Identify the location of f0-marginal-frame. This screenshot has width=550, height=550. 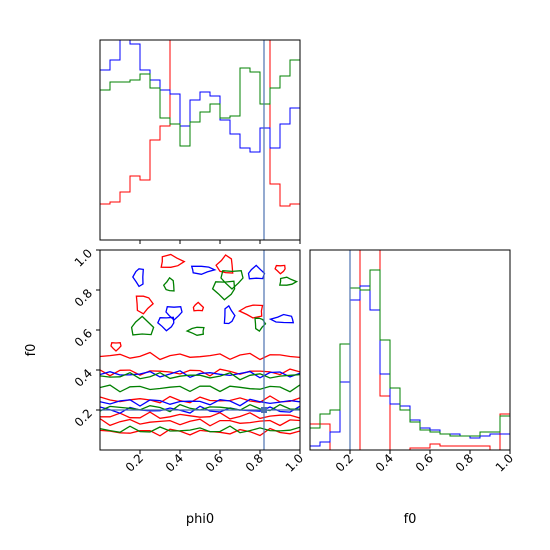
(410, 350).